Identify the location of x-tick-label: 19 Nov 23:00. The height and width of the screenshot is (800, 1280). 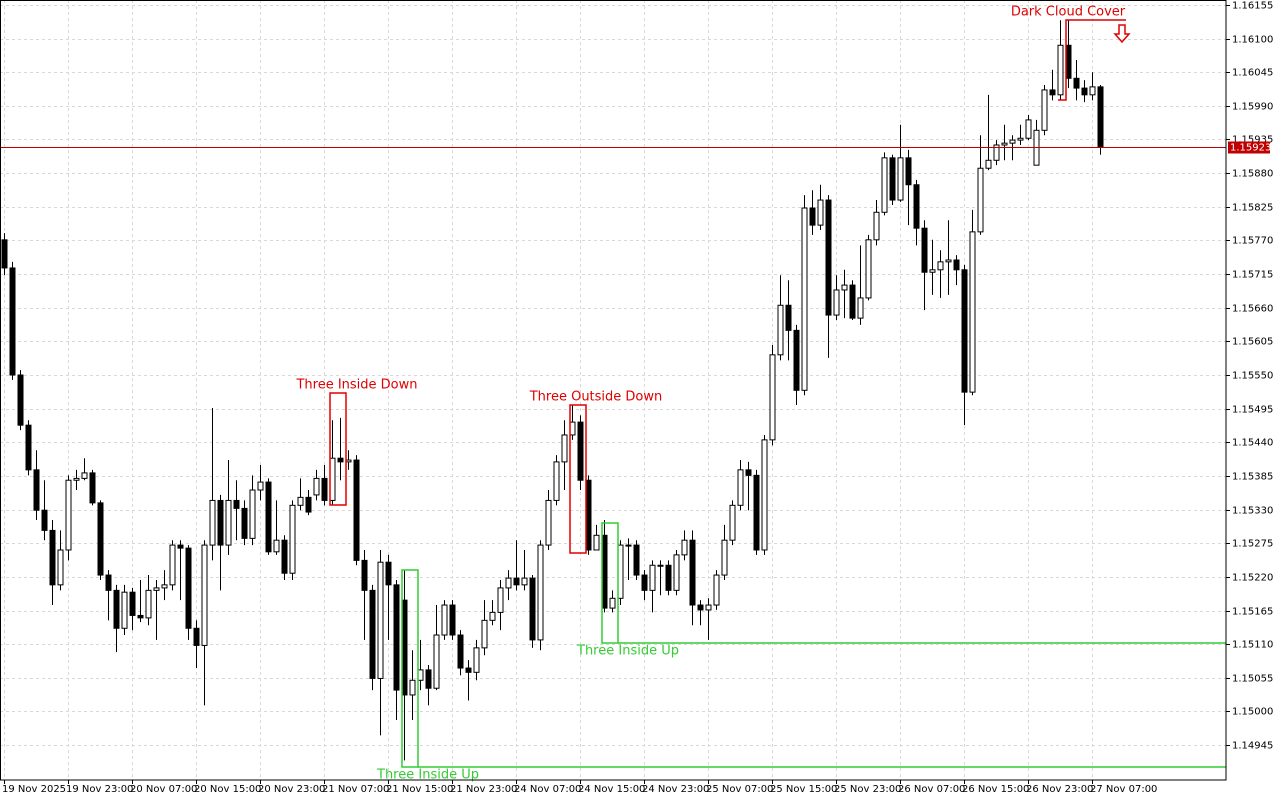
(99, 789).